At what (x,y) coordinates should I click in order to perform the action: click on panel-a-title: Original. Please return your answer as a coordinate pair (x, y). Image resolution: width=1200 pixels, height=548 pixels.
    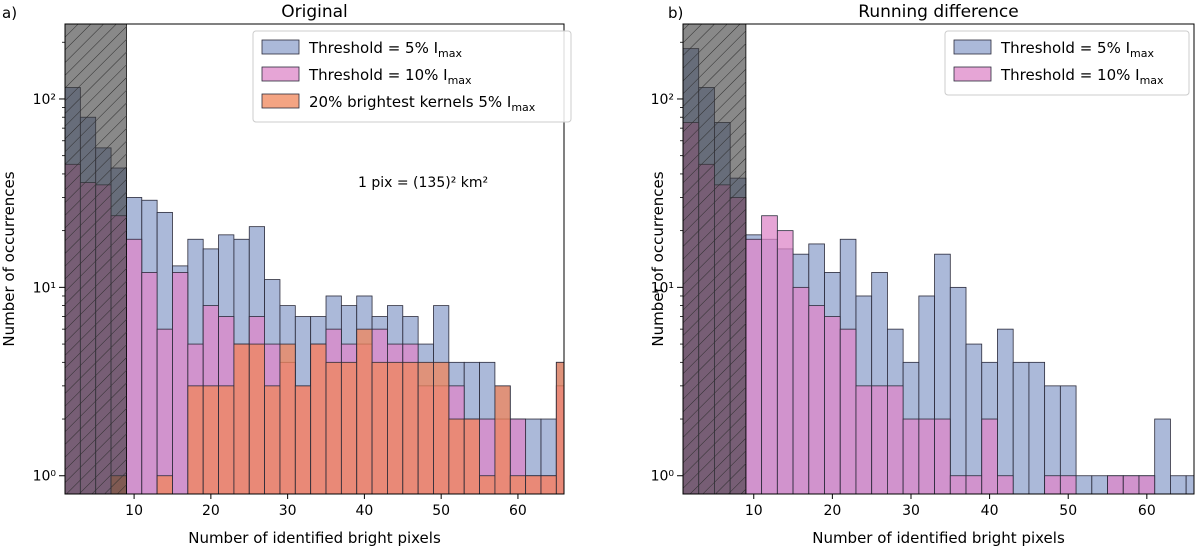
    Looking at the image, I should click on (314, 12).